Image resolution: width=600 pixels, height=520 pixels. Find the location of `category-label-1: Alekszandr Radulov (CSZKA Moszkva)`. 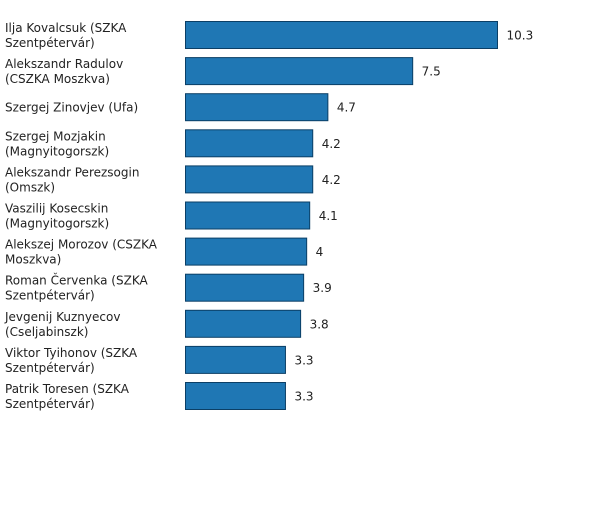

category-label-1: Alekszandr Radulov (CSZKA Moszkva) is located at coordinates (64, 71).